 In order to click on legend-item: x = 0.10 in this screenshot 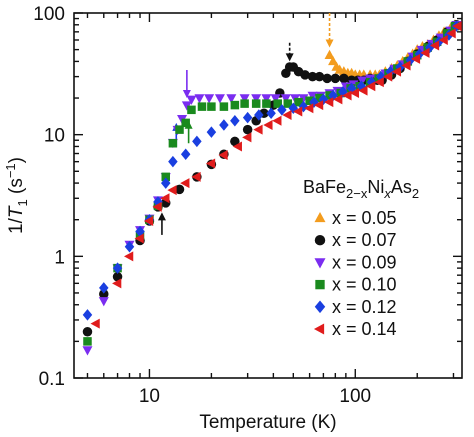, I will do `click(356, 285)`.